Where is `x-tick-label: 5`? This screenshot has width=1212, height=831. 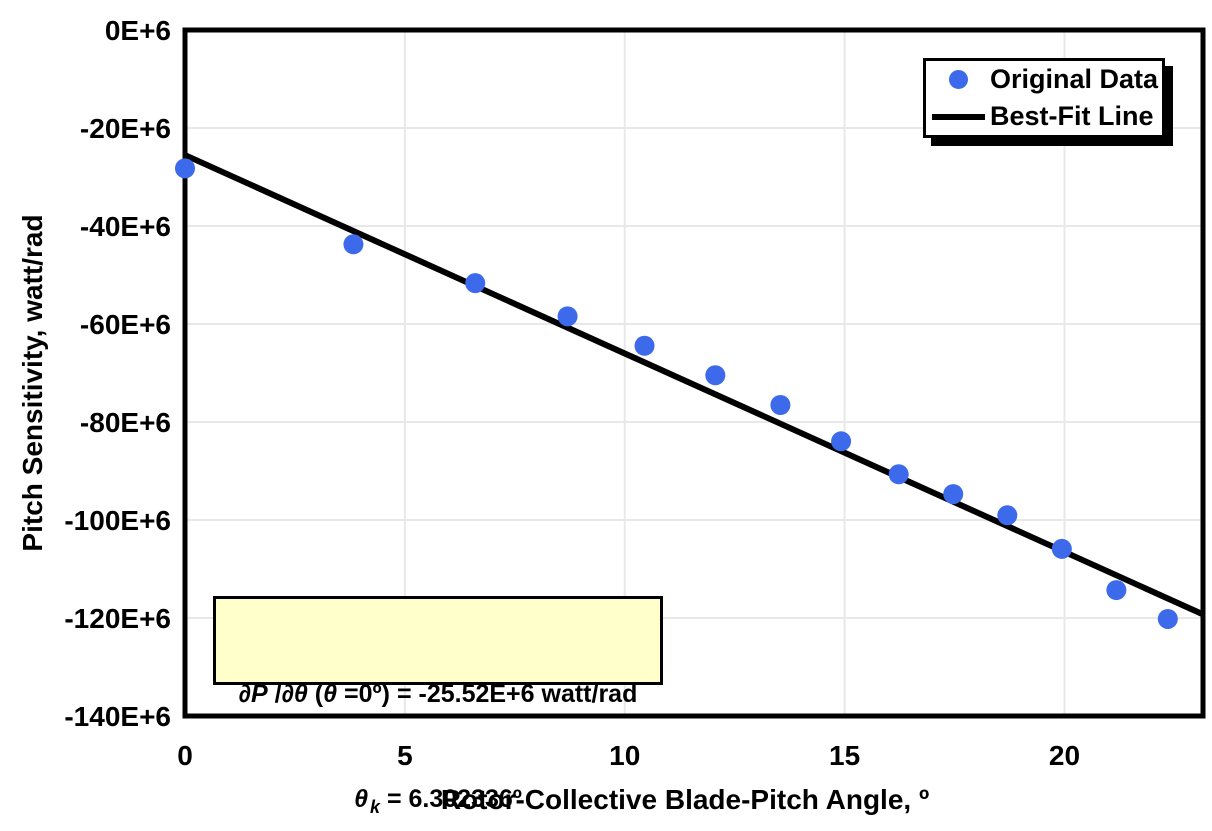
x-tick-label: 5 is located at coordinates (405, 755).